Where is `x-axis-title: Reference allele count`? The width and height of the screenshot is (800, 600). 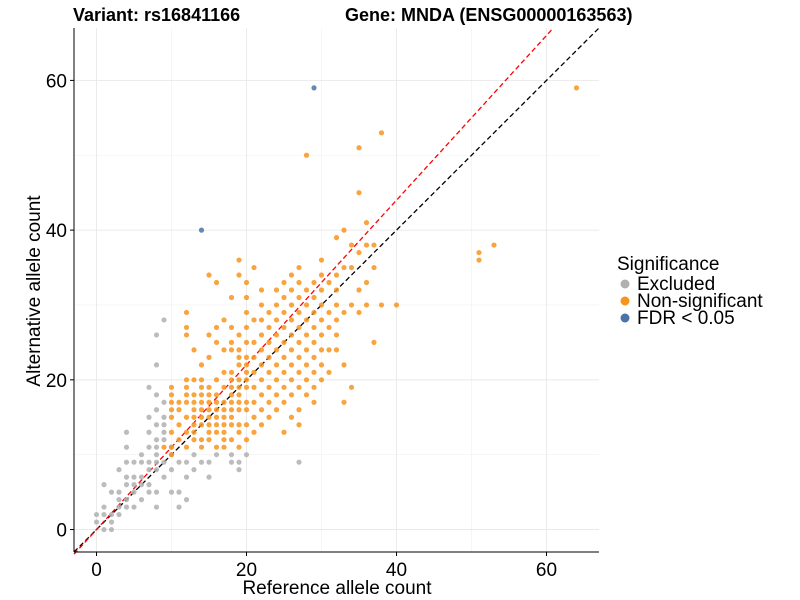
x-axis-title: Reference allele count is located at coordinates (337, 588).